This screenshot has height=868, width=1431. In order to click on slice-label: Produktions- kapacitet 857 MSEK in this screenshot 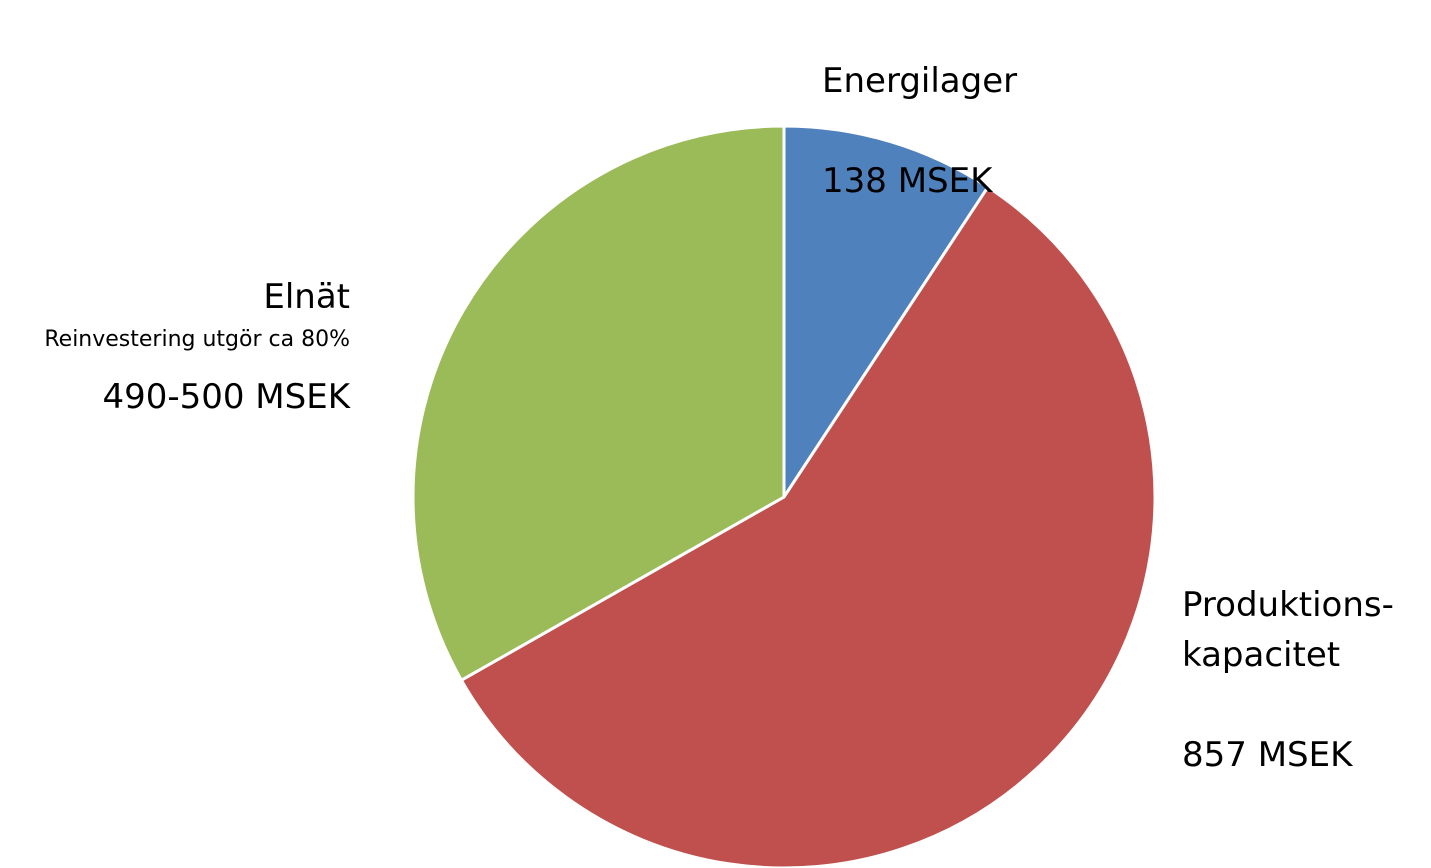, I will do `click(1288, 680)`.